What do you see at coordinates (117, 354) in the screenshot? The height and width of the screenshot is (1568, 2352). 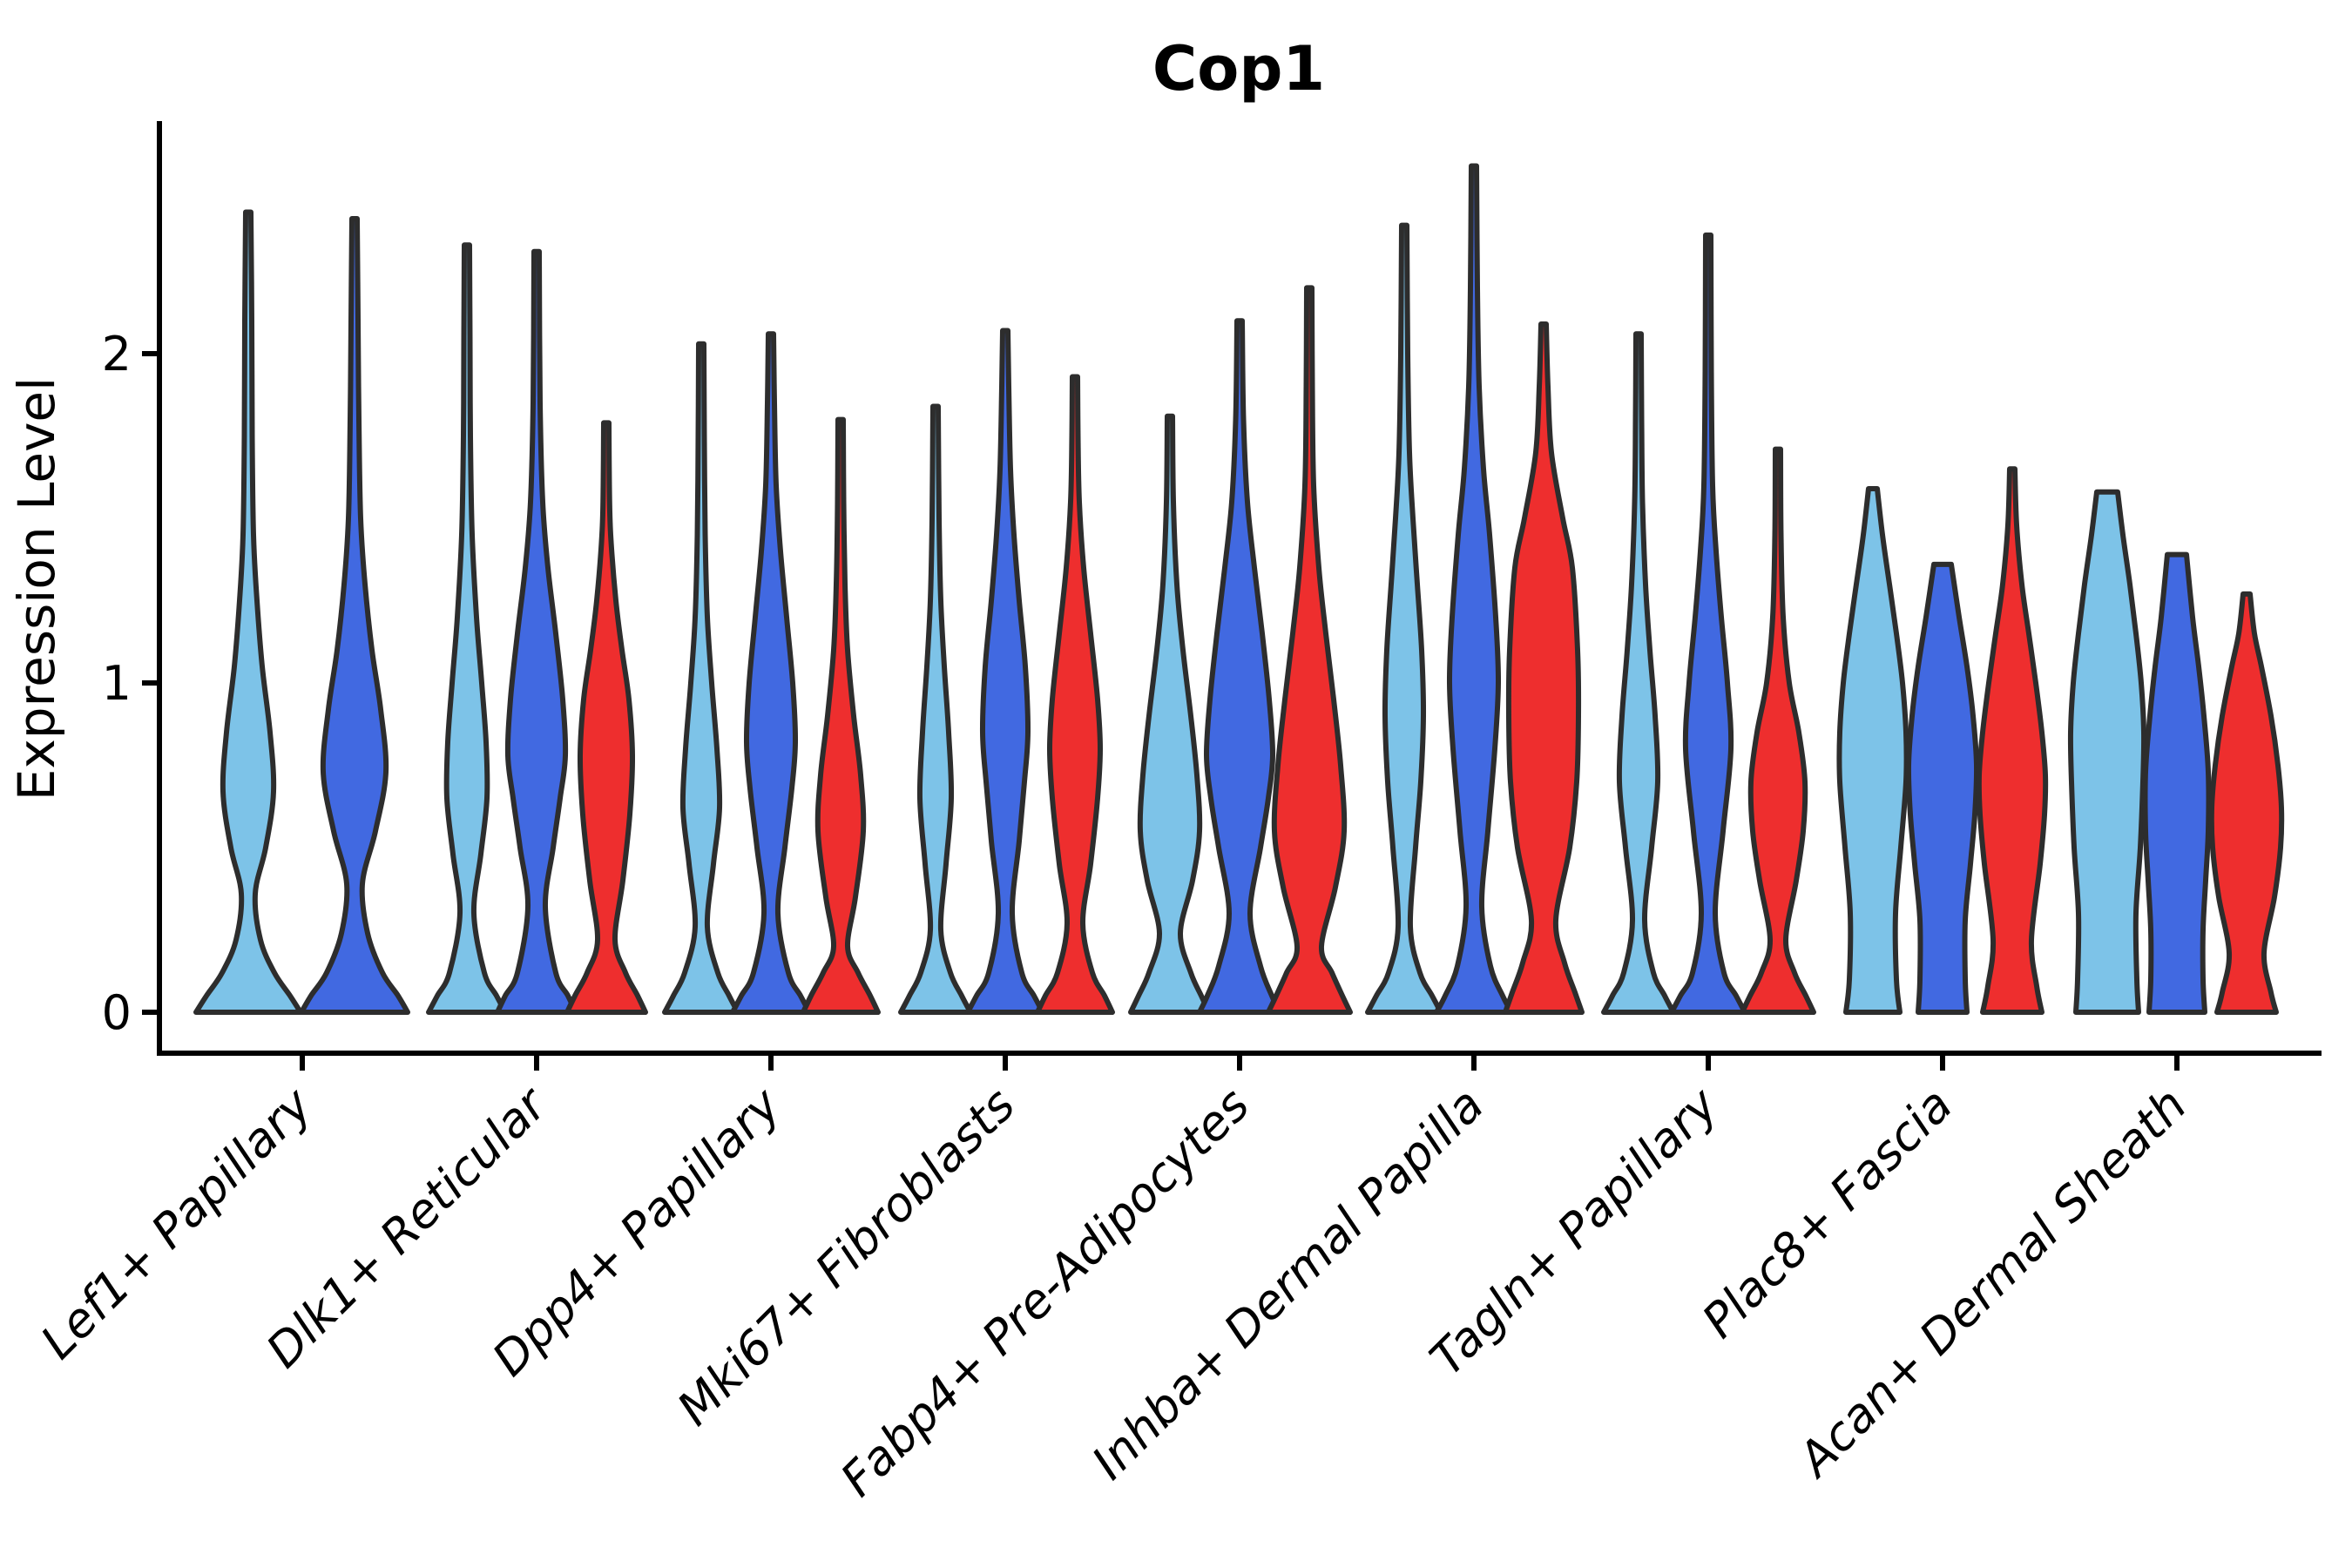 I see `y-tick-label: 2` at bounding box center [117, 354].